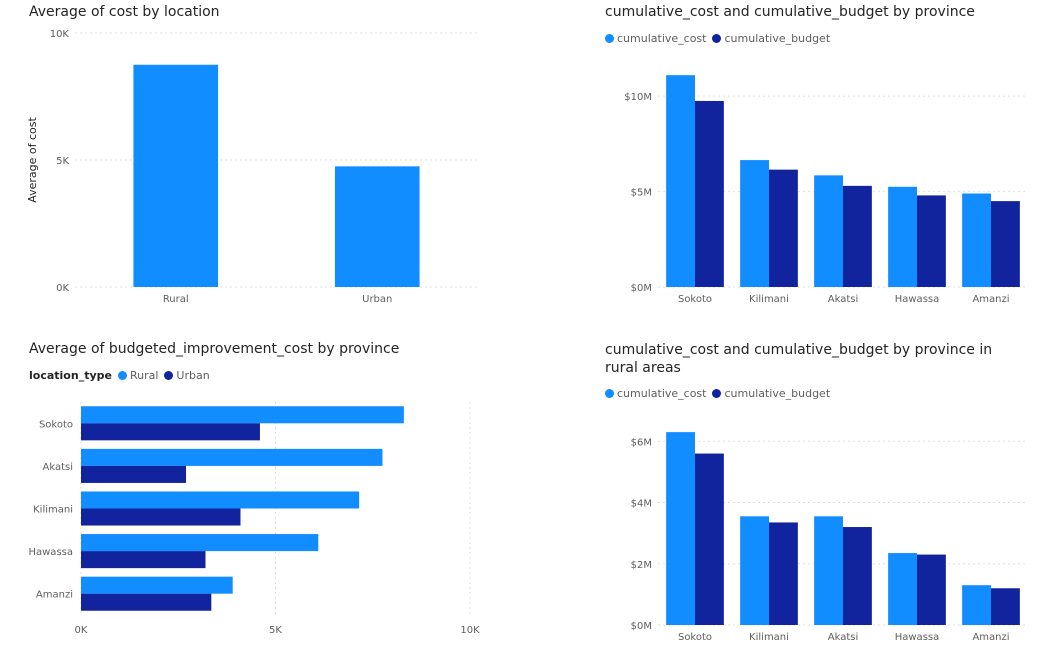  Describe the element at coordinates (50, 552) in the screenshot. I see `y-tick-label: Hawassa` at that location.